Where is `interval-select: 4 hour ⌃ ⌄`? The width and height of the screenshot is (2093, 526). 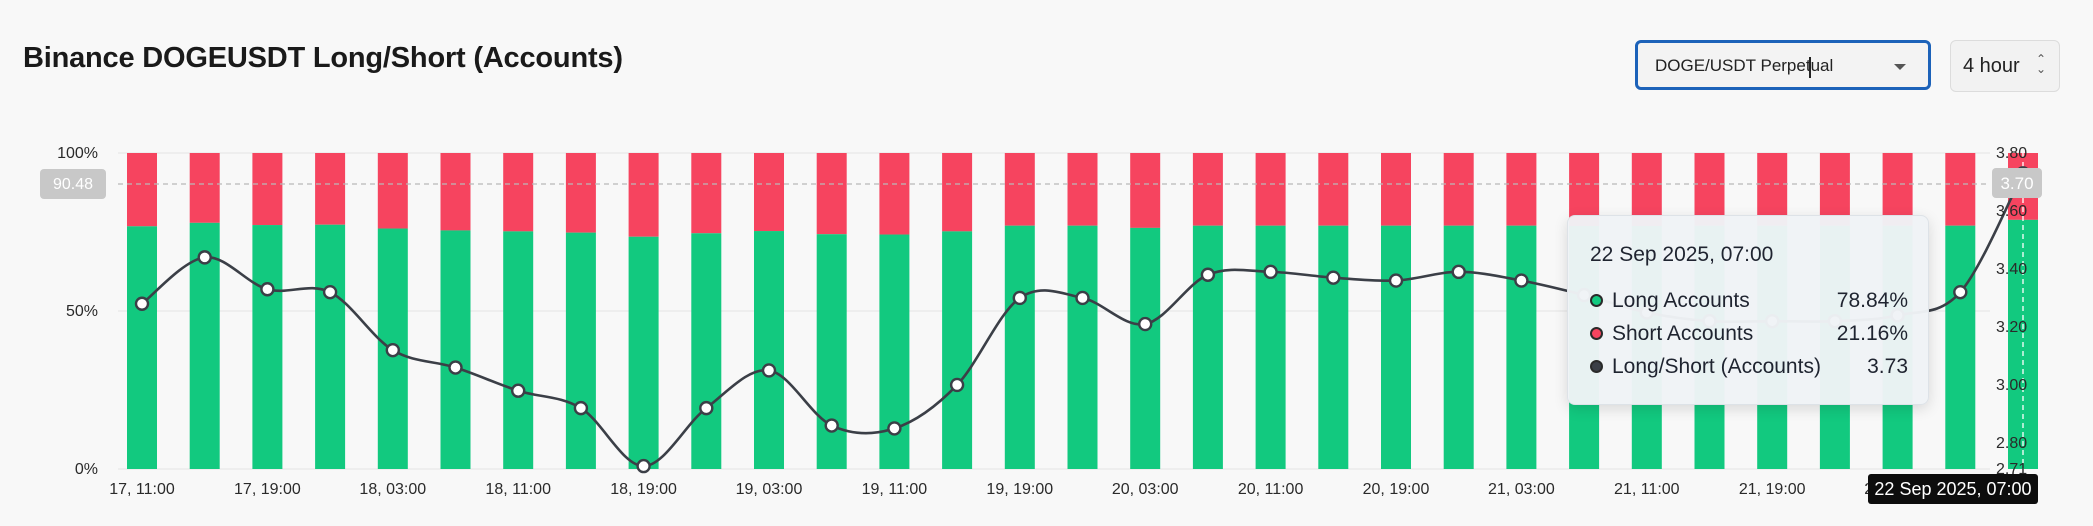 interval-select: 4 hour ⌃ ⌄ is located at coordinates (2005, 66).